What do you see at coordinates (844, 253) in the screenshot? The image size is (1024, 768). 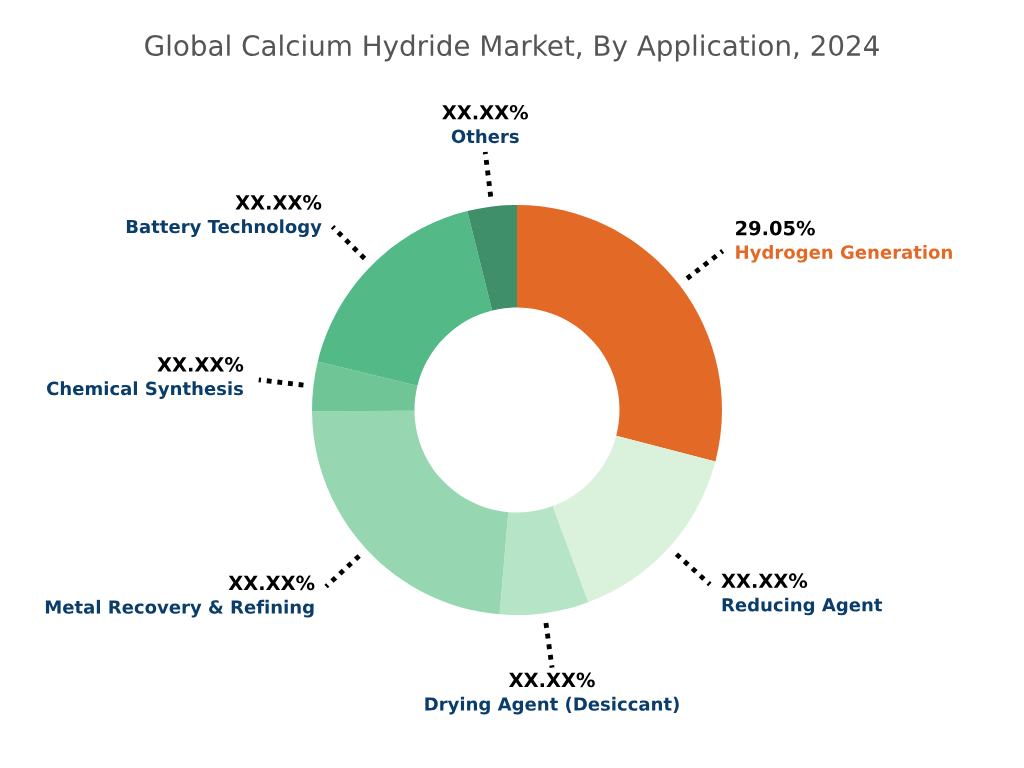 I see `slice-label: Hydrogen Generation` at bounding box center [844, 253].